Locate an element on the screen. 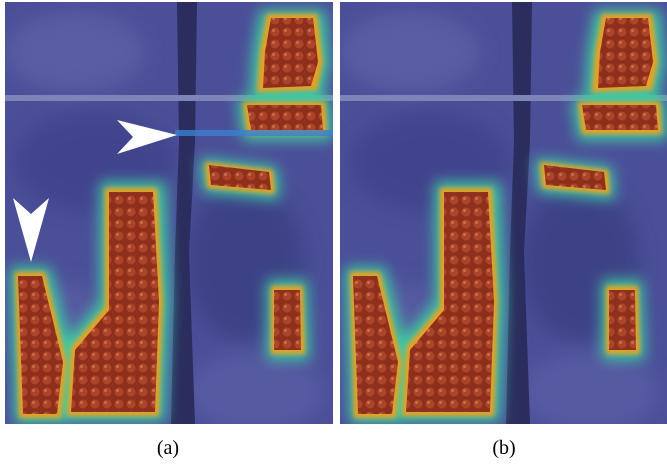 Image resolution: width=667 pixels, height=467 pixels. caption: (b) is located at coordinates (503, 448).